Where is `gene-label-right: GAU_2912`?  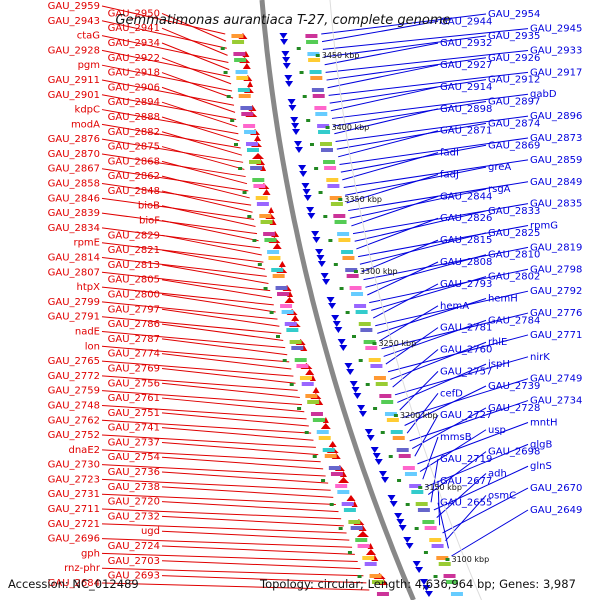
gene-label-right: GAU_2912 is located at coordinates (514, 80).